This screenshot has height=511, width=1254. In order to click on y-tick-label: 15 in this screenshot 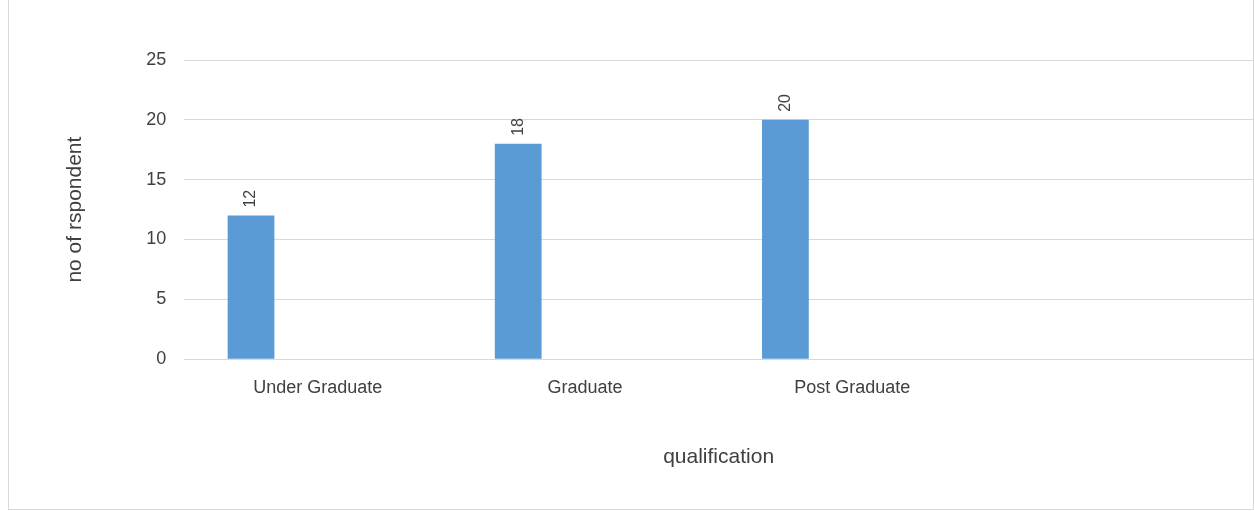, I will do `click(156, 178)`.